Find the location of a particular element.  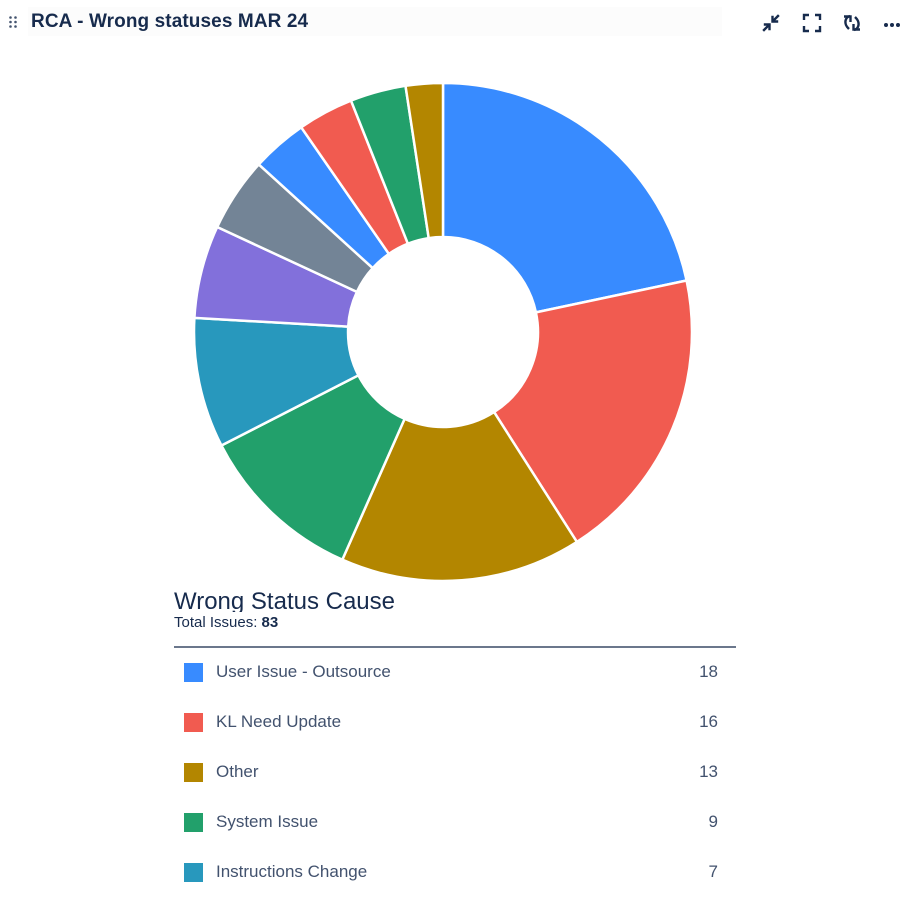

refresh-icon is located at coordinates (852, 23).